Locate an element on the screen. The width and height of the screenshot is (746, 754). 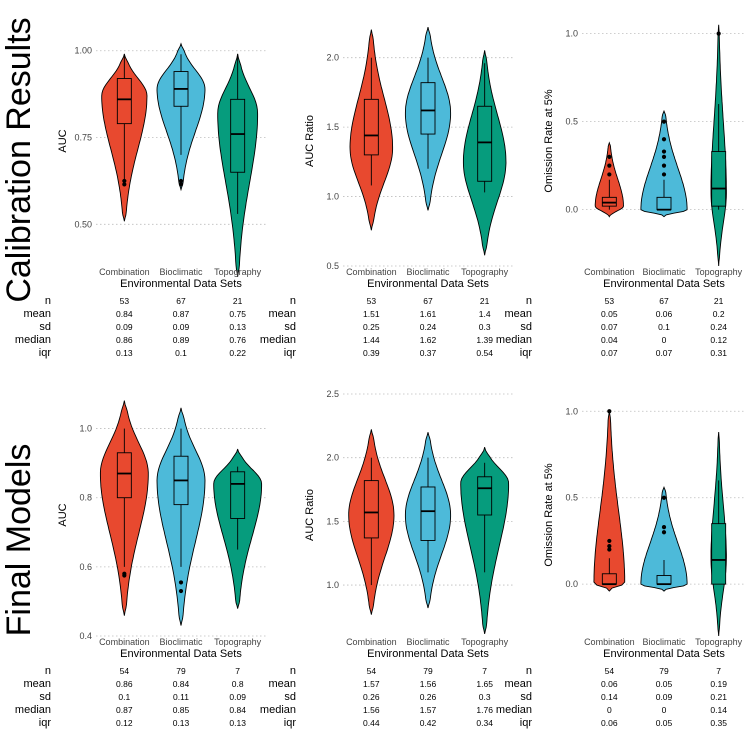
stat-value-mean: 0.87 is located at coordinates (181, 314).